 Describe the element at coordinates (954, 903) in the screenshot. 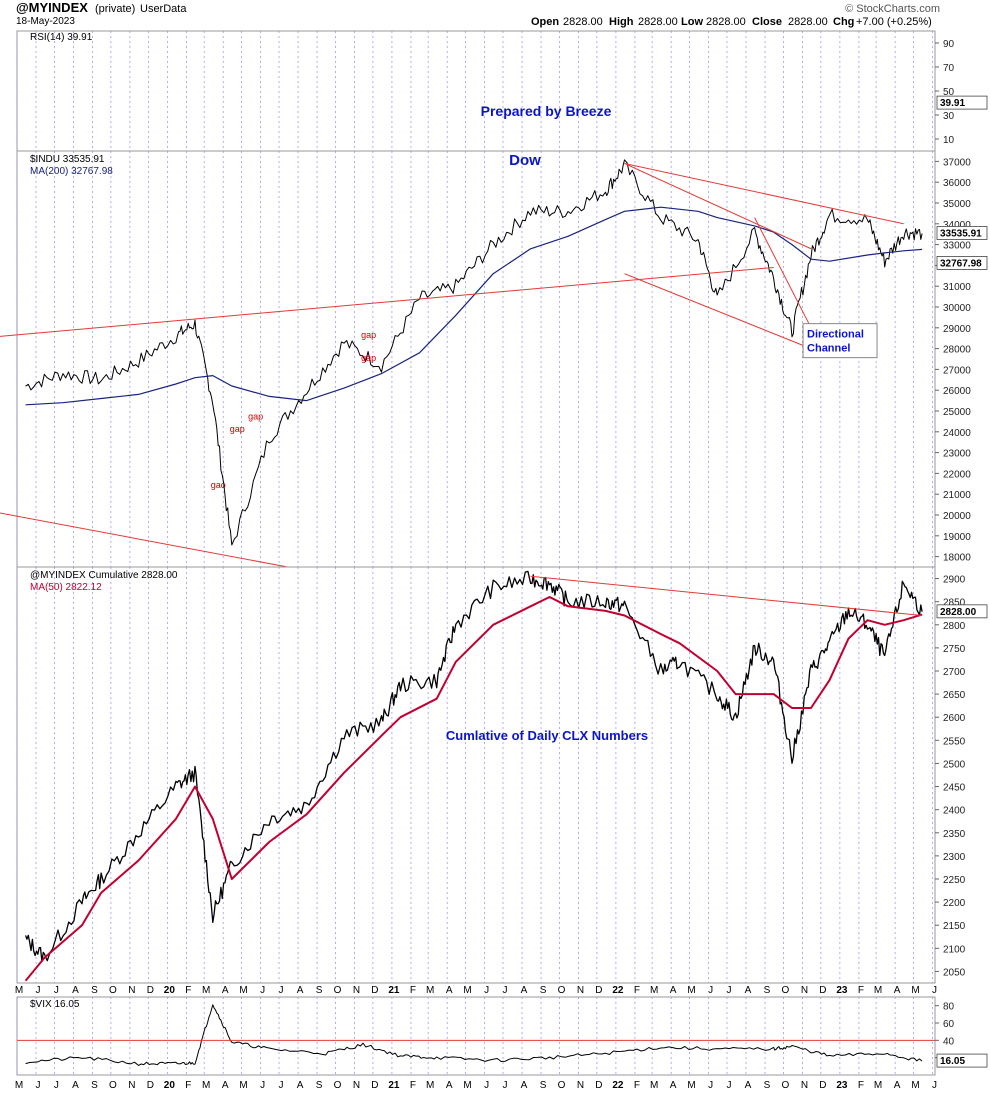

I see `y-tick-label: 2200` at that location.